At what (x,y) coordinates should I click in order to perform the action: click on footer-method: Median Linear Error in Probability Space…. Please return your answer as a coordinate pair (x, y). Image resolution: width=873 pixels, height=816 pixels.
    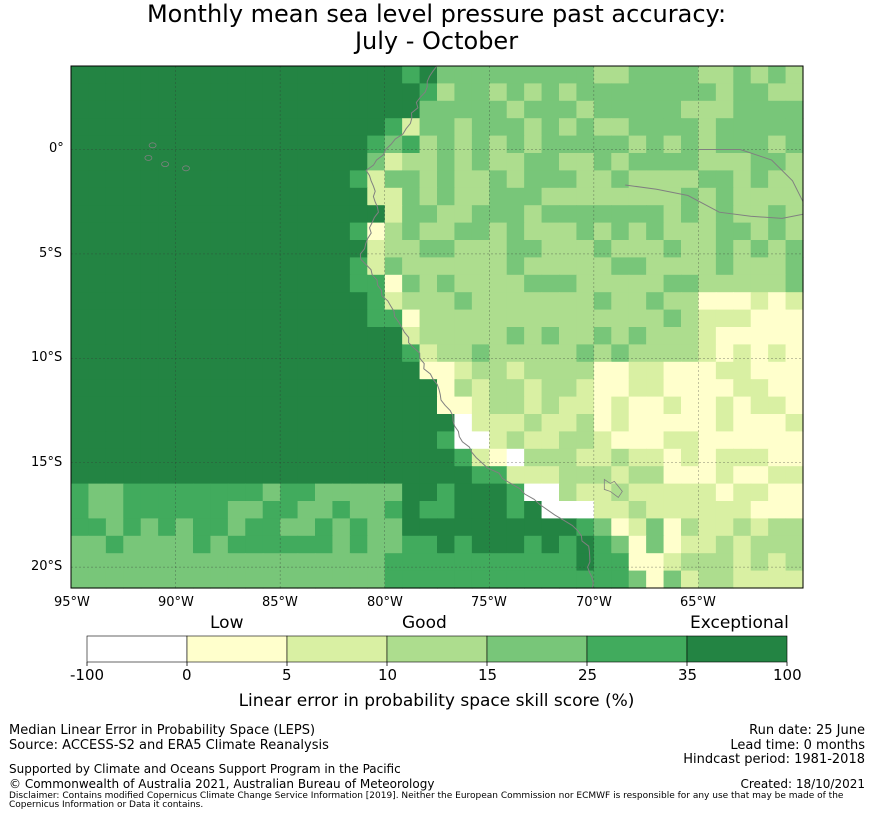
    Looking at the image, I should click on (162, 730).